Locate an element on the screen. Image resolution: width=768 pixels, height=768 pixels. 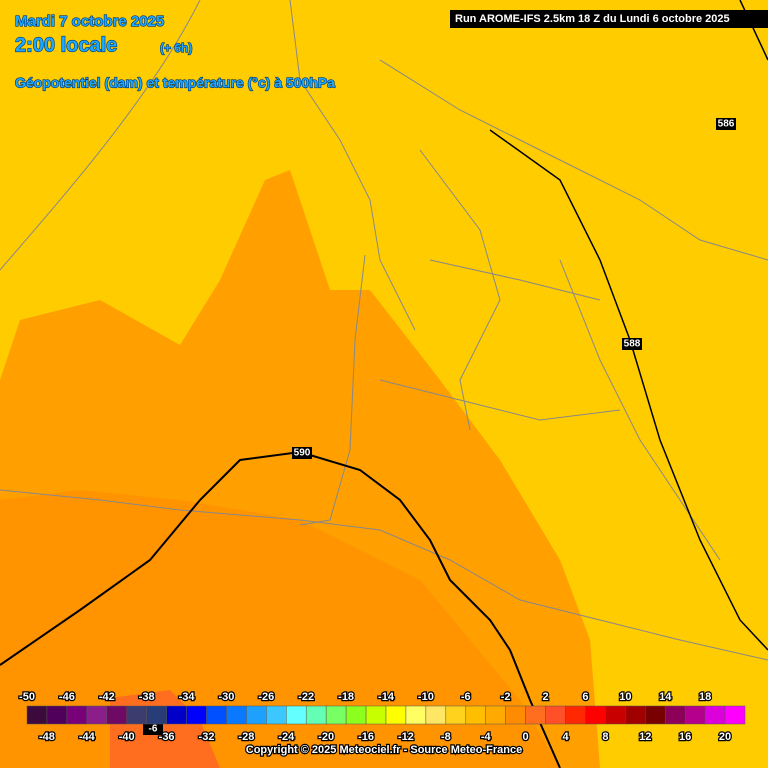
contour-label: 590 is located at coordinates (302, 453).